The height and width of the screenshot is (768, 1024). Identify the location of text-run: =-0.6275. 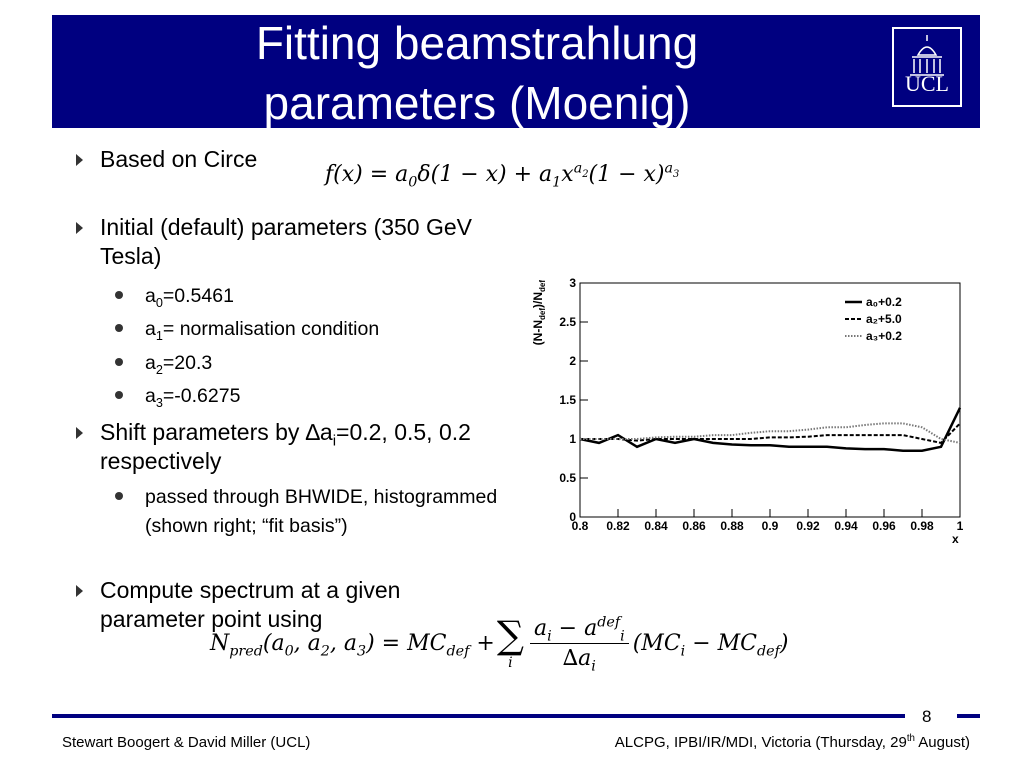
(201, 396).